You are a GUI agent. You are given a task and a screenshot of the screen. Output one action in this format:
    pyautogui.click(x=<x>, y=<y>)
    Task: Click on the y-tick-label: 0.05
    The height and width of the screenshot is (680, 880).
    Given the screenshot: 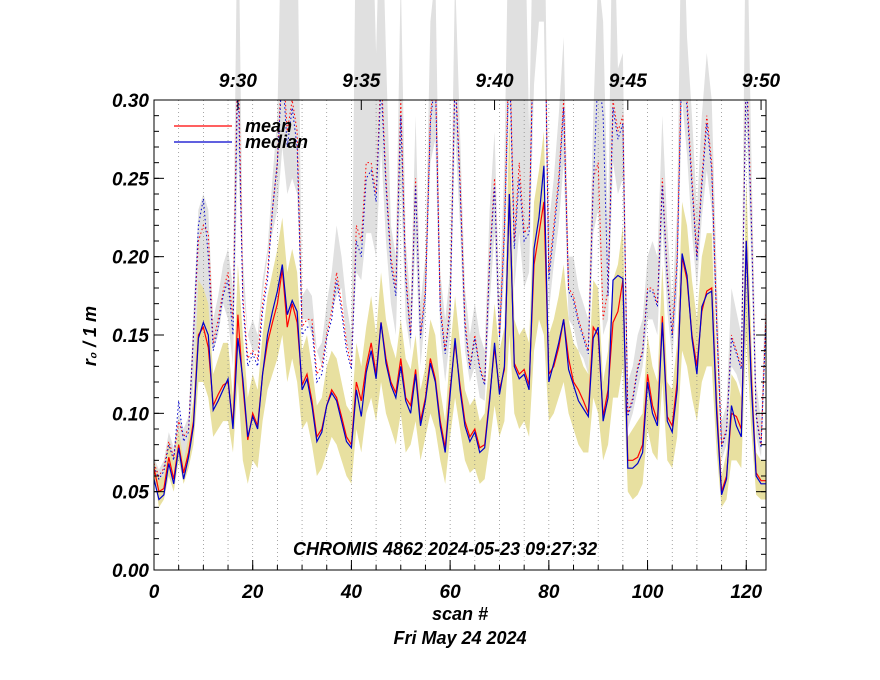 What is the action you would take?
    pyautogui.click(x=130, y=493)
    